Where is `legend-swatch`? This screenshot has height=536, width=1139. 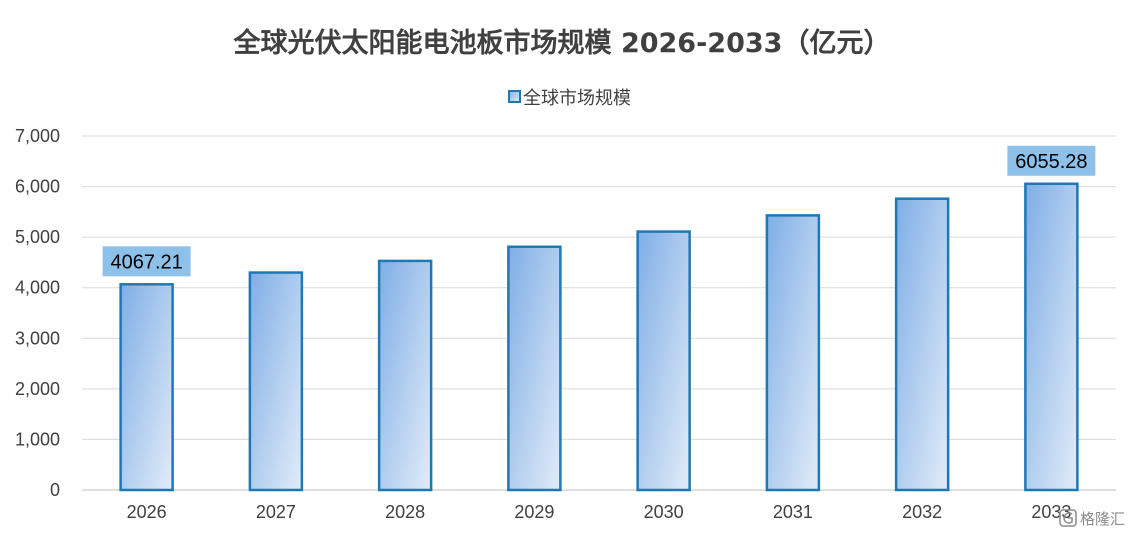
legend-swatch is located at coordinates (514, 96).